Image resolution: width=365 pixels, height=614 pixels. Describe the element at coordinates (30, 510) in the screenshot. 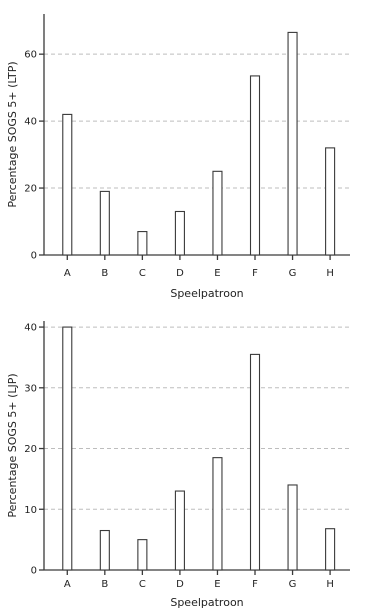

I see `y-tick-label: 10` at that location.